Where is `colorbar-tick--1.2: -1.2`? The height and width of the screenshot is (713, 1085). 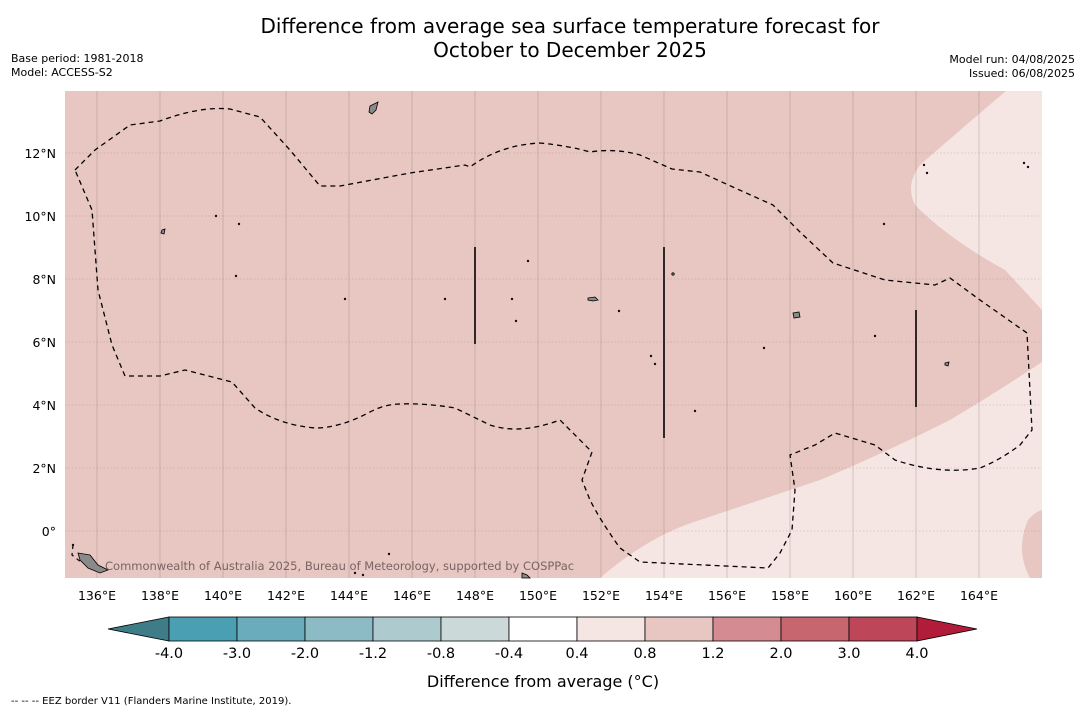 colorbar-tick--1.2: -1.2 is located at coordinates (373, 654).